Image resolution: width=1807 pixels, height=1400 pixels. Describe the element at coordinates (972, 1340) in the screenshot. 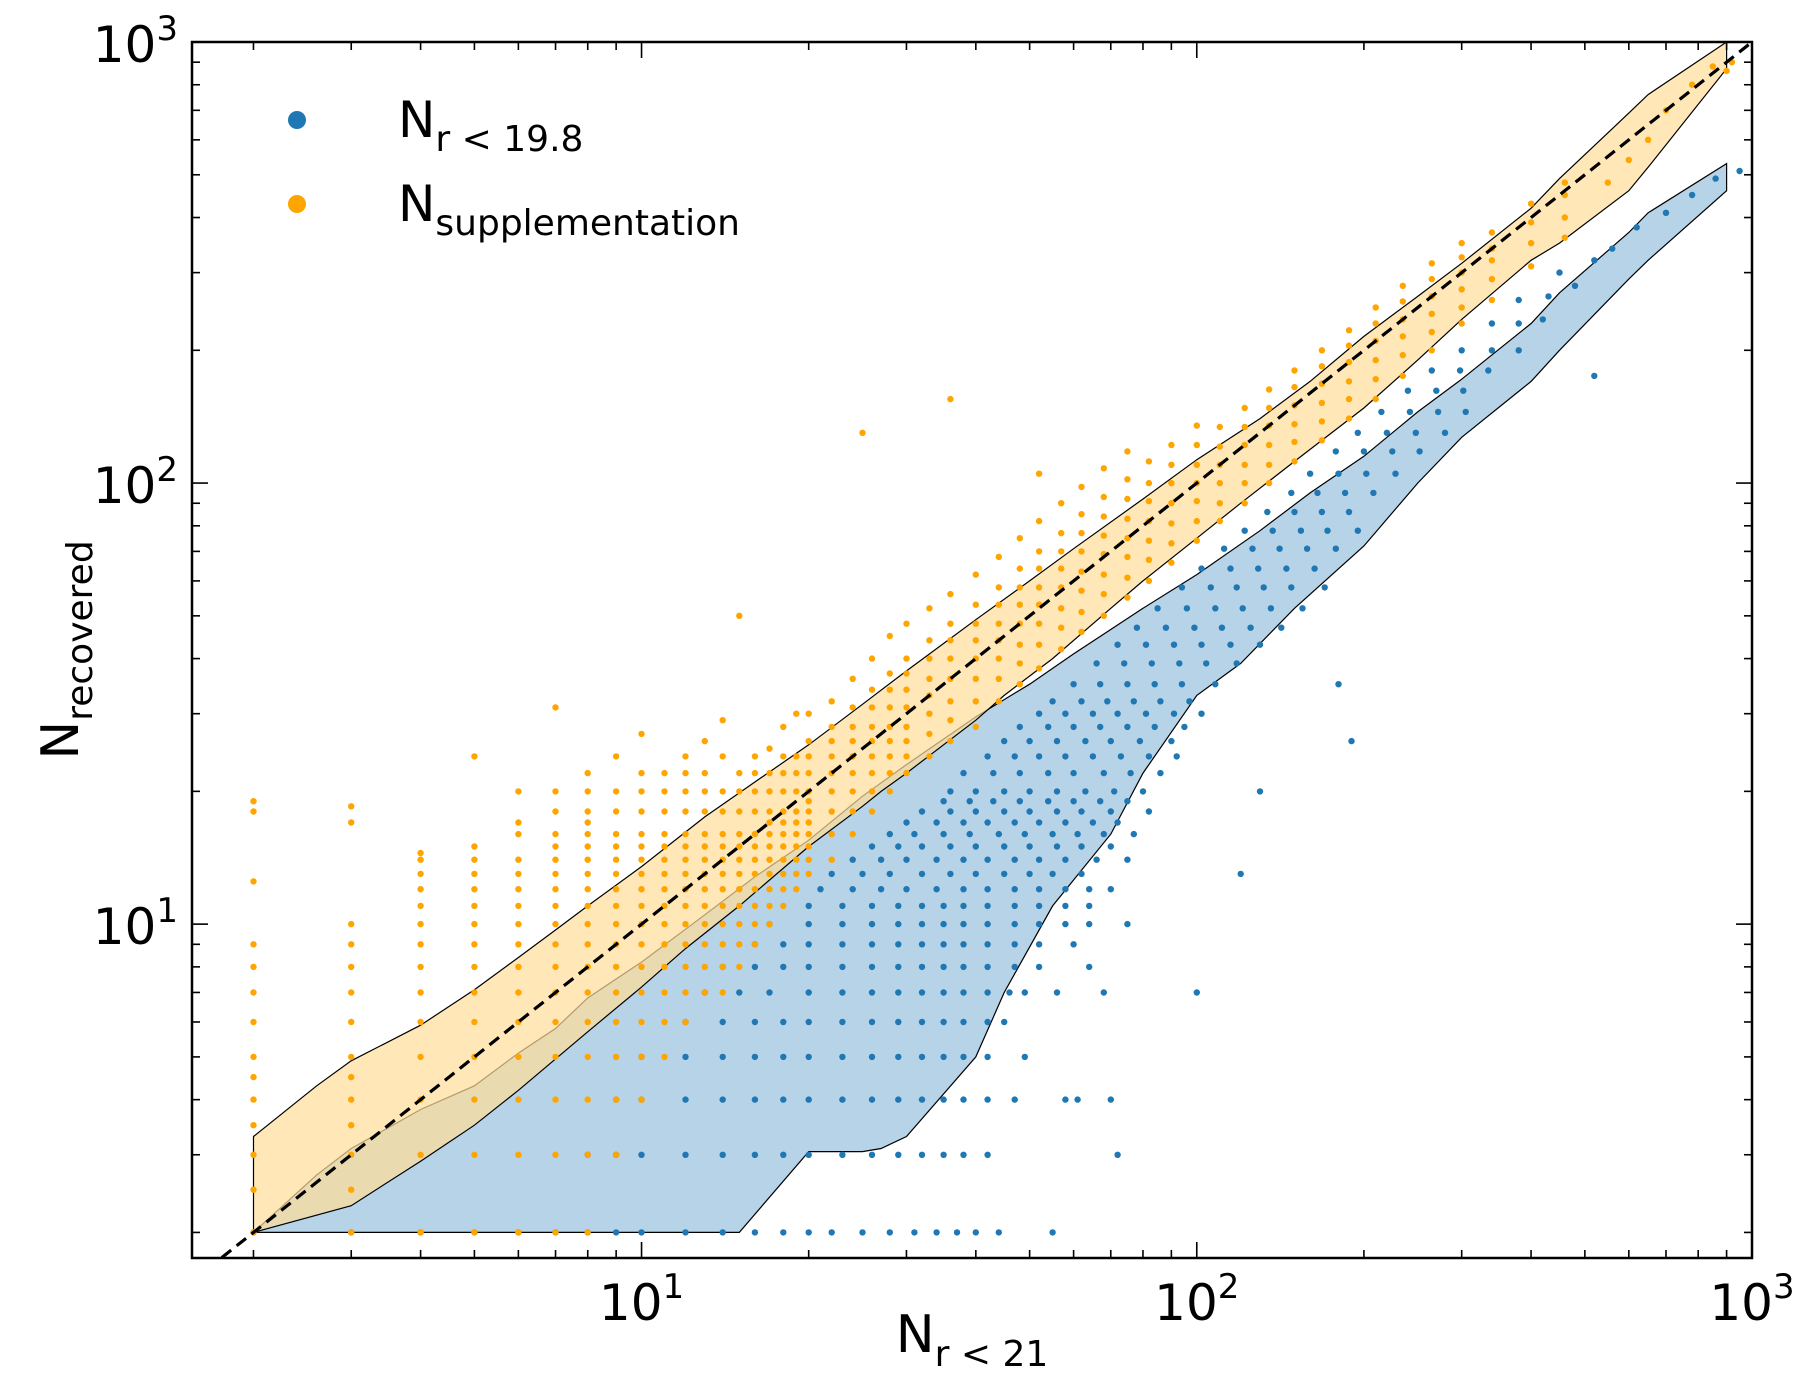

I see `x-axis-label: Nr < 21` at that location.